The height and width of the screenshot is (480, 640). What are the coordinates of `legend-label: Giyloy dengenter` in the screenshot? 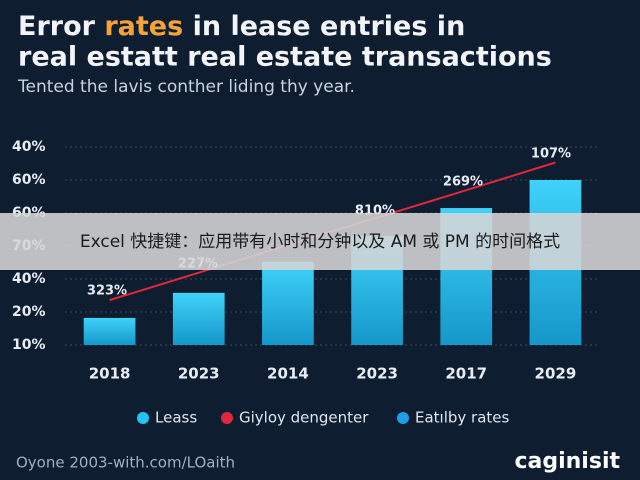 It's located at (304, 418).